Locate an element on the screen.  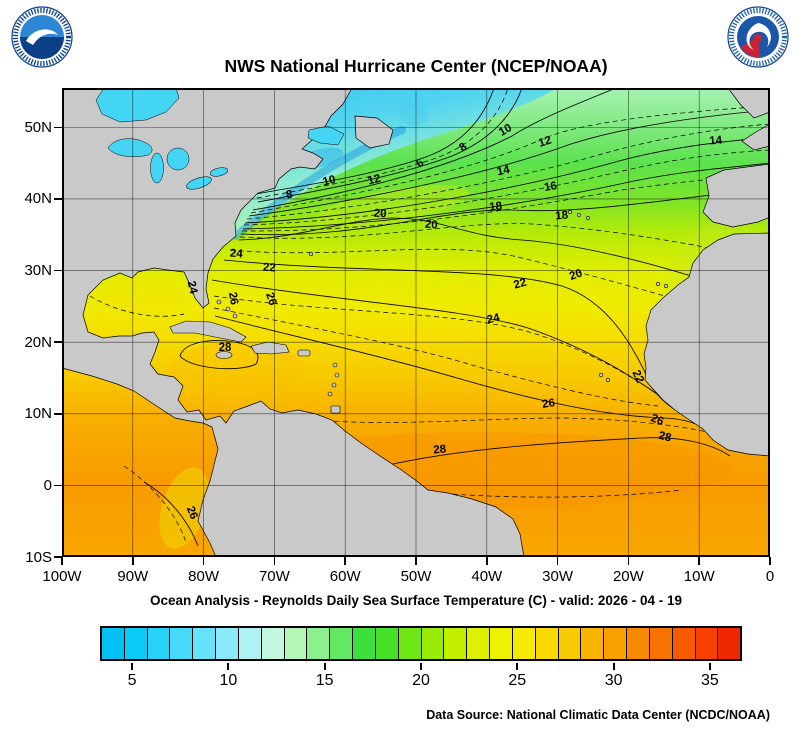
colorbar-tick-label: 5 is located at coordinates (132, 680).